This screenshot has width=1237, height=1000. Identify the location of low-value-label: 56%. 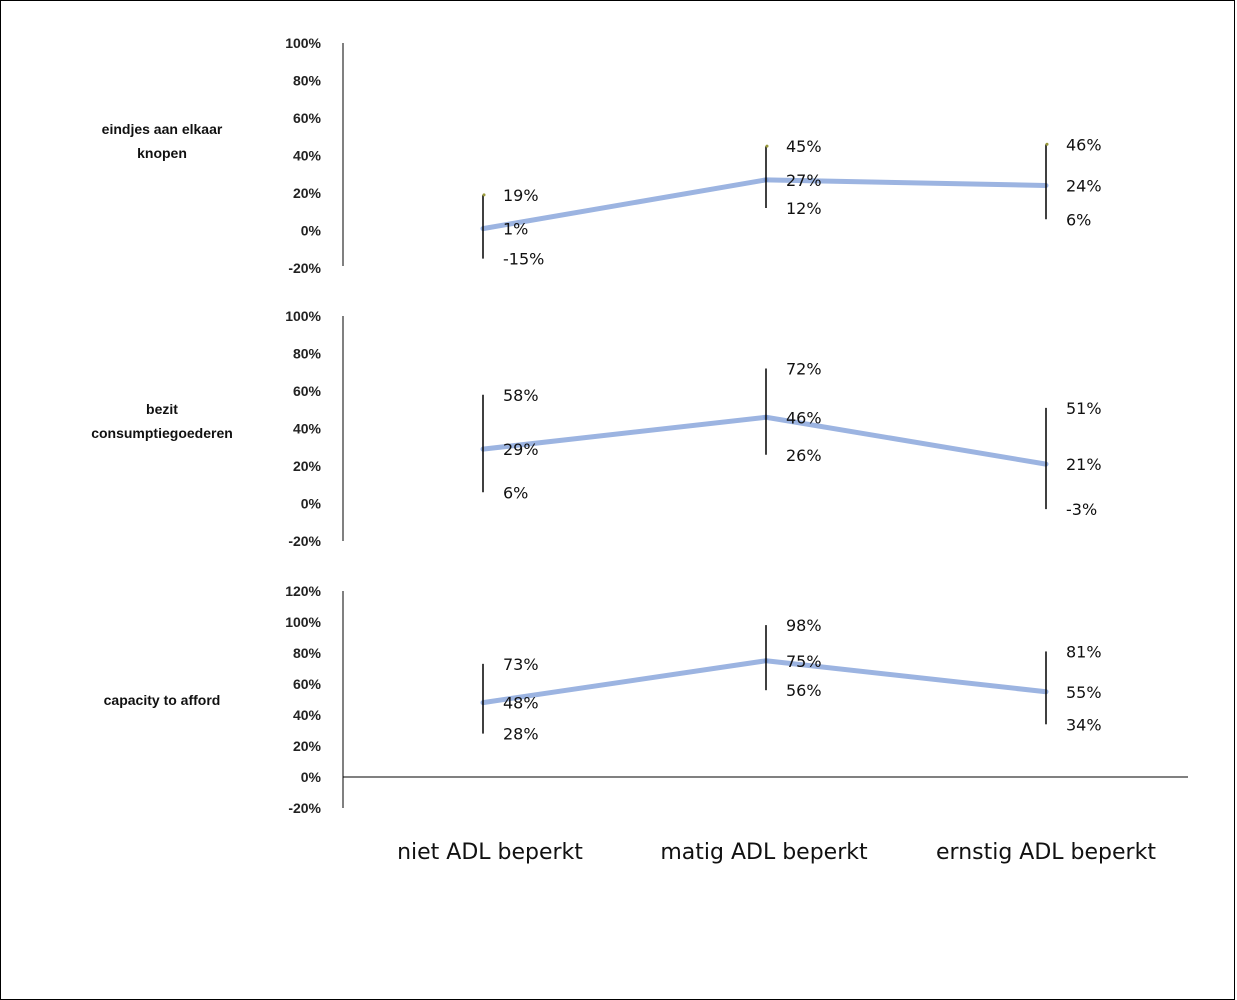
(804, 690).